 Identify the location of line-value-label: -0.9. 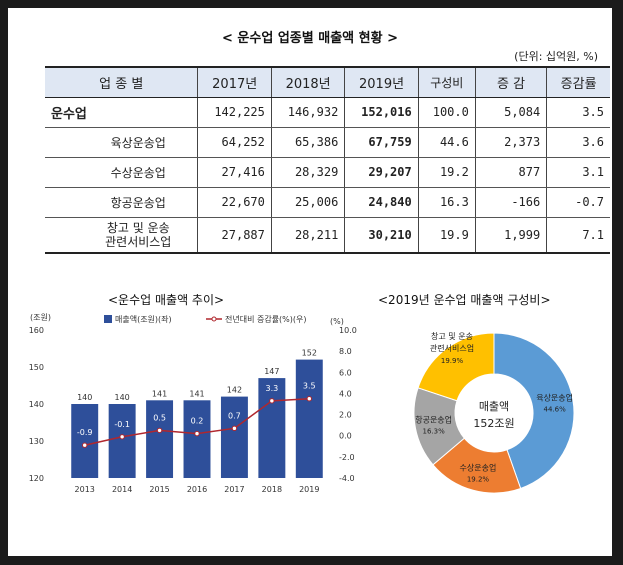
(85, 432).